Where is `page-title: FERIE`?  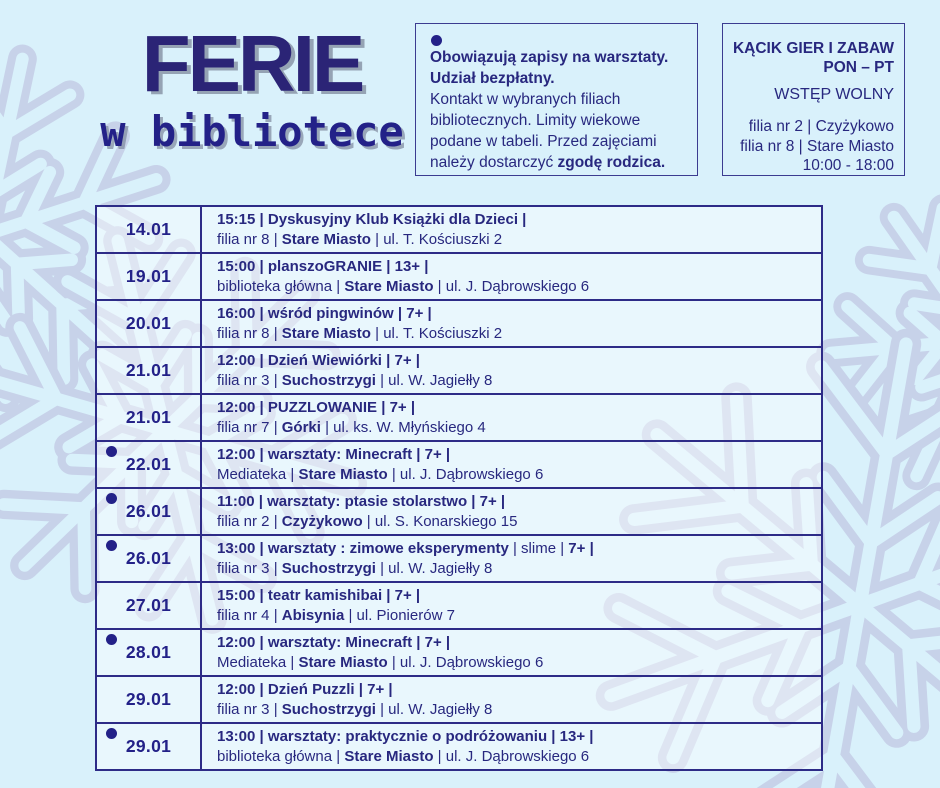
page-title: FERIE is located at coordinates (253, 63).